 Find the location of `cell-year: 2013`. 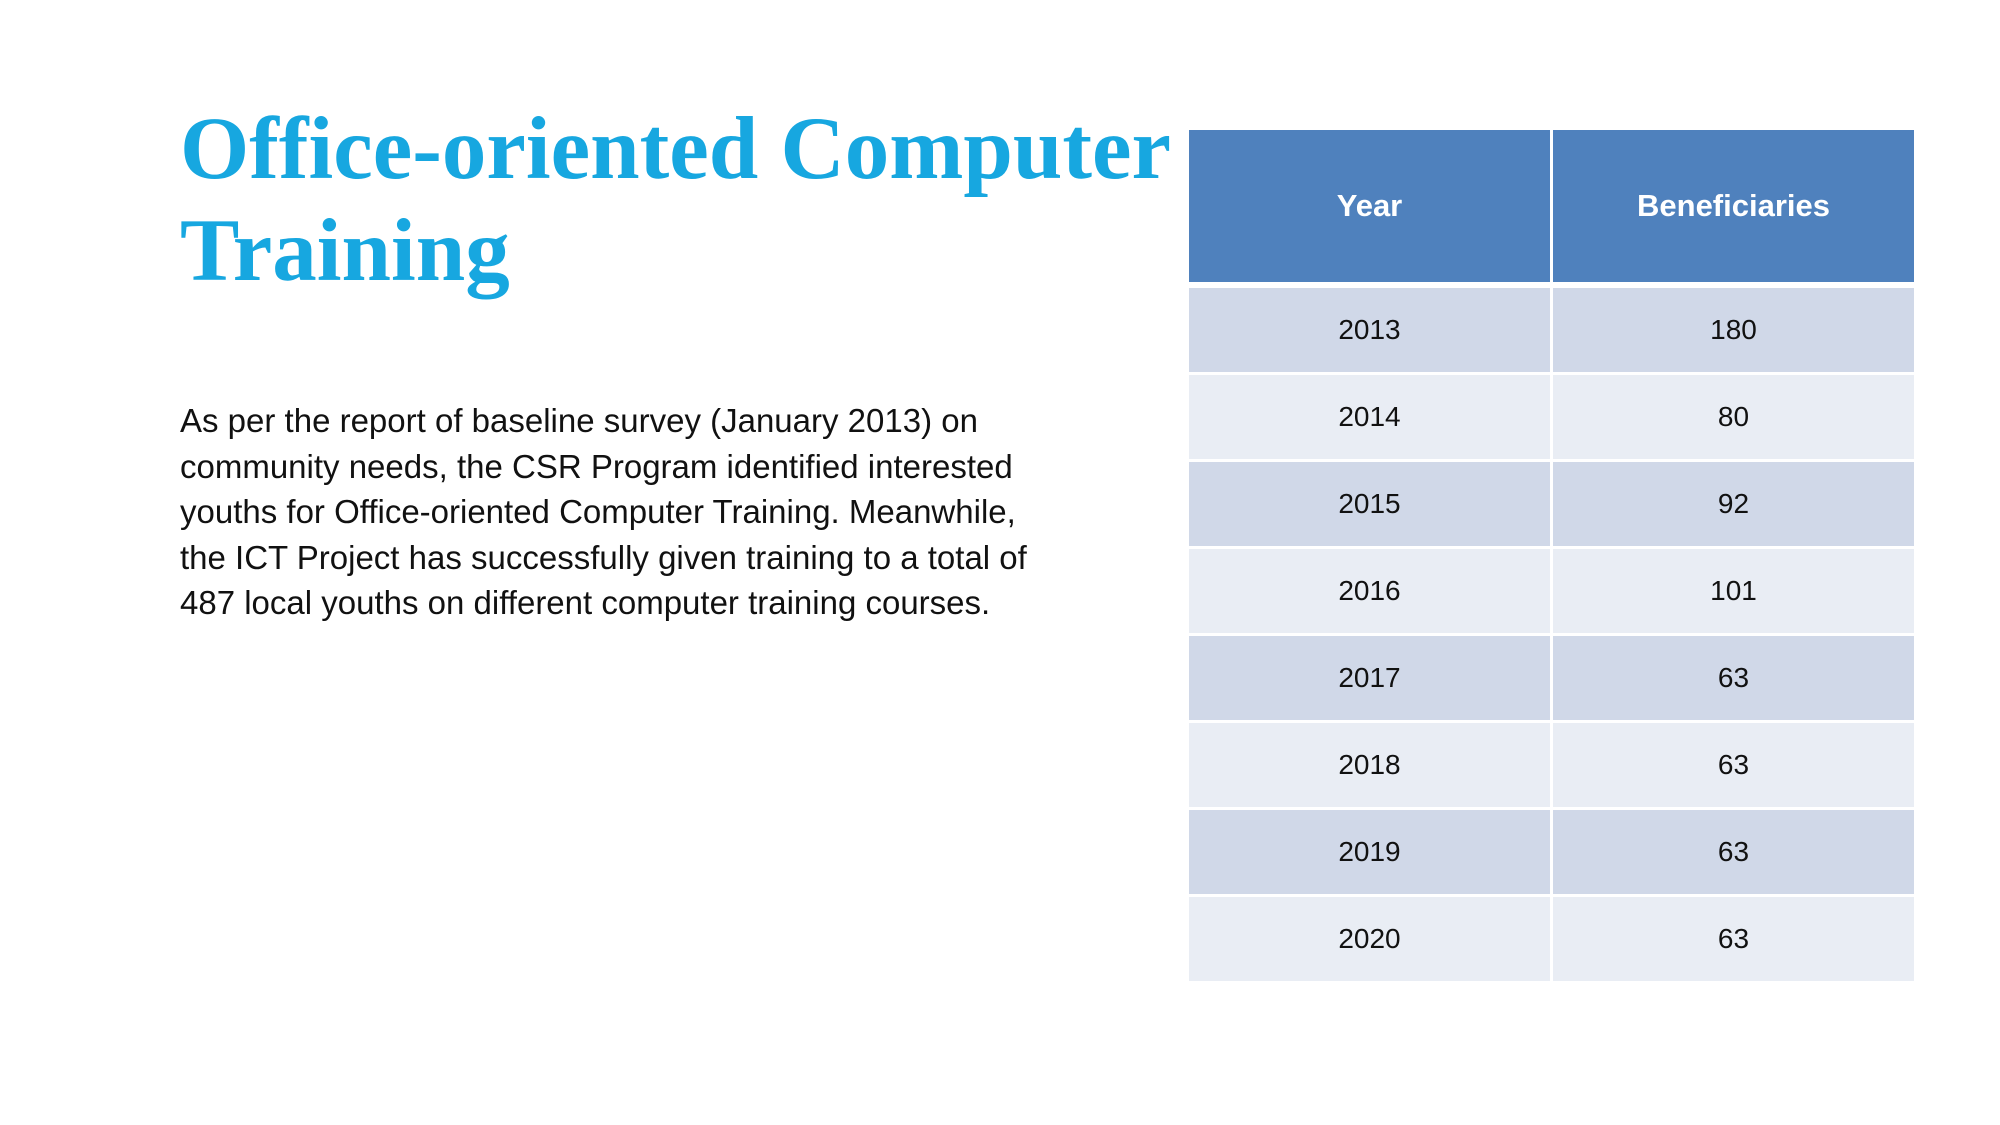

cell-year: 2013 is located at coordinates (1369, 329).